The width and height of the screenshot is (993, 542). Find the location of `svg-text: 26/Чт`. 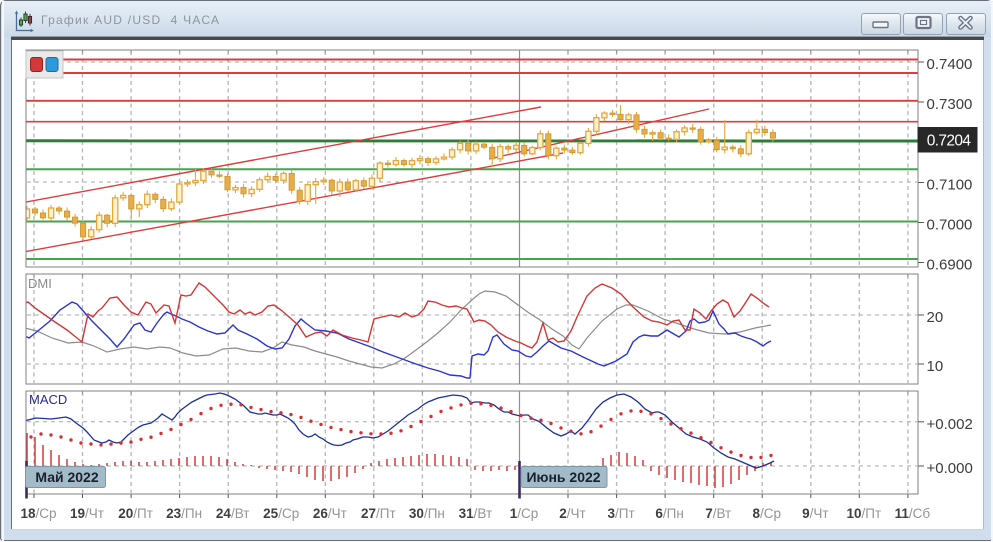

svg-text: 26/Чт is located at coordinates (330, 513).